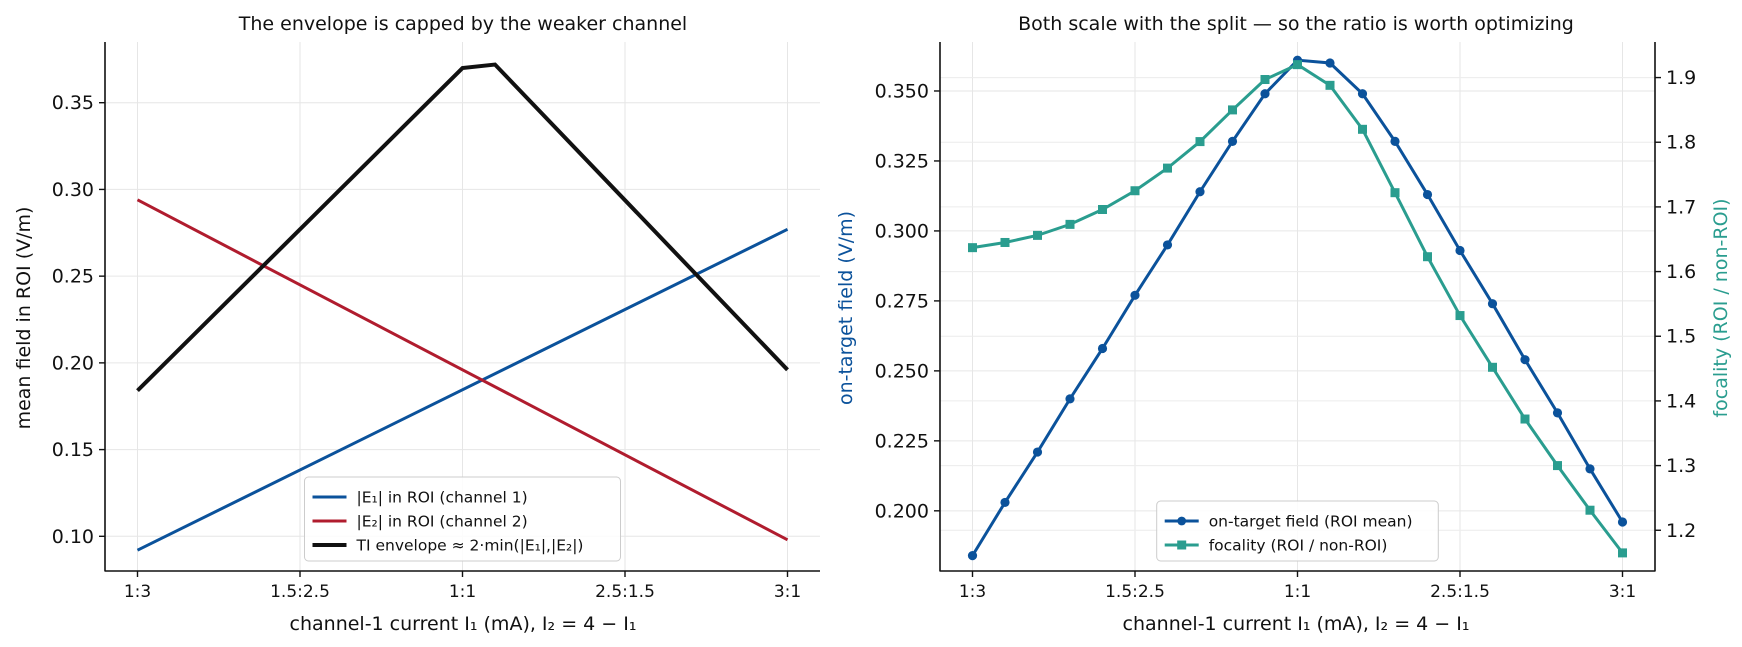  Describe the element at coordinates (902, 91) in the screenshot. I see `right-y-tick-label: 0.350` at that location.